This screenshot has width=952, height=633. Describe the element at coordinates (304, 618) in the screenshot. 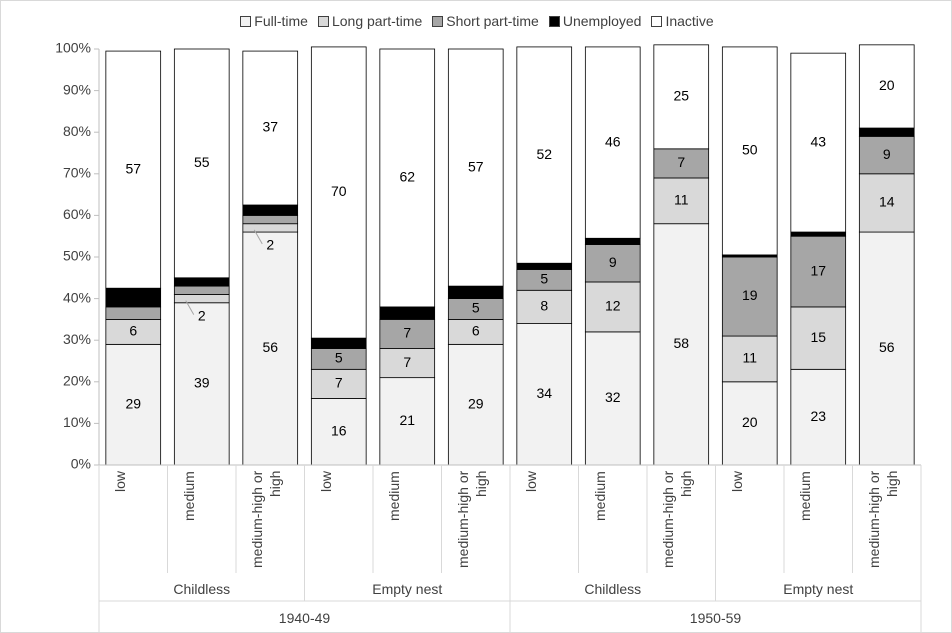

I see `cohort-label: 1940-49` at that location.